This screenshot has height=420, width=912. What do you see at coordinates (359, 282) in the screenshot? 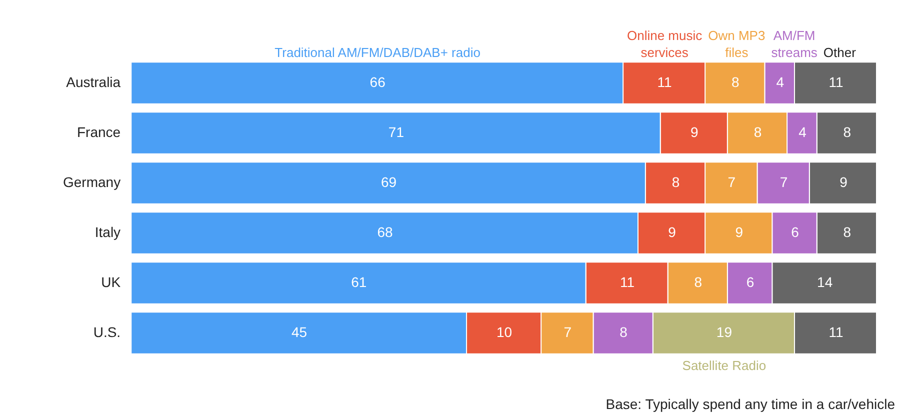
I see `data-label: 61` at bounding box center [359, 282].